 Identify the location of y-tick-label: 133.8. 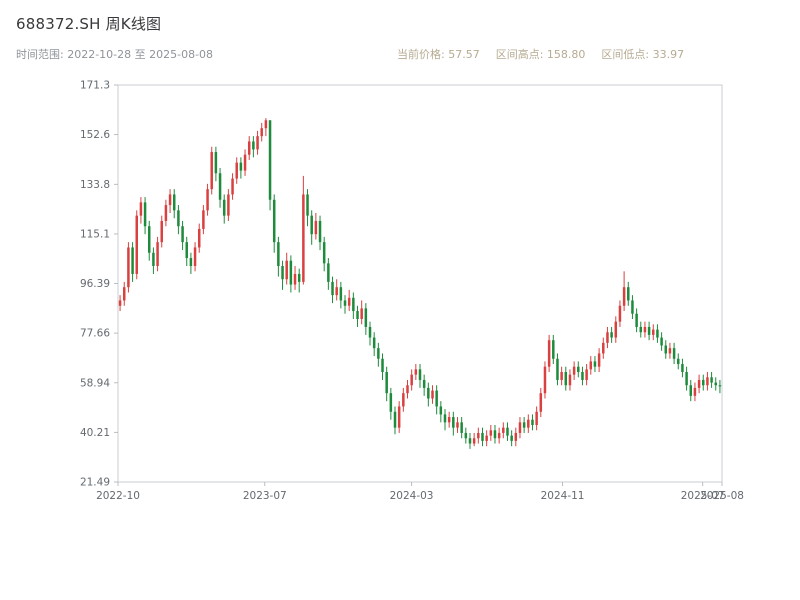
(95, 185).